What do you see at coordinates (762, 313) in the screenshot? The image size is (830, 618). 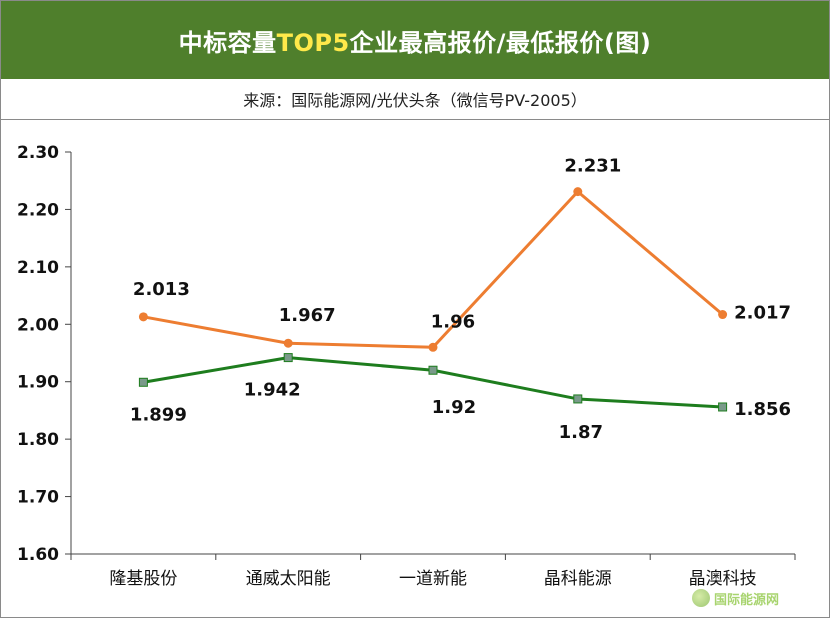 I see `data-label-max: 2.017` at bounding box center [762, 313].